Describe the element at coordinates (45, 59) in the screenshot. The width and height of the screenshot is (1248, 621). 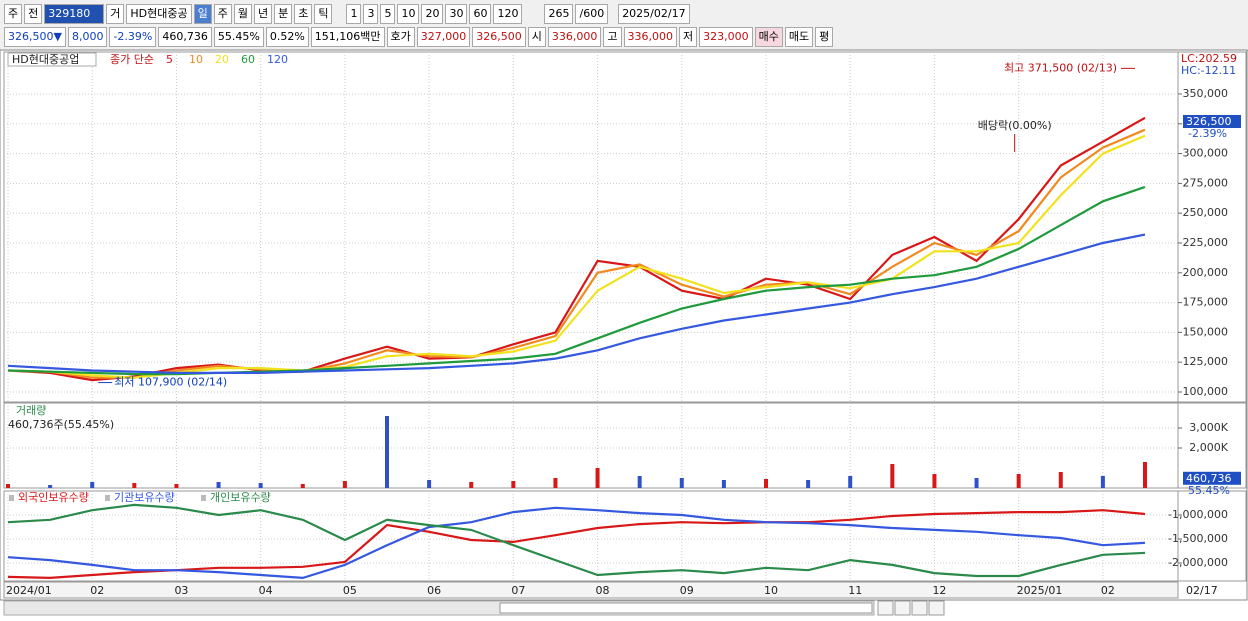
I see `chart-title: HD현대중공업` at that location.